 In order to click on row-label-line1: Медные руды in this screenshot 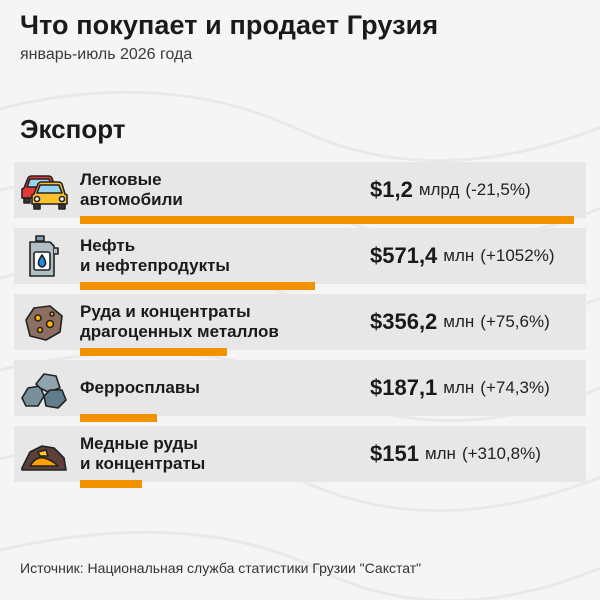, I will do `click(139, 443)`.